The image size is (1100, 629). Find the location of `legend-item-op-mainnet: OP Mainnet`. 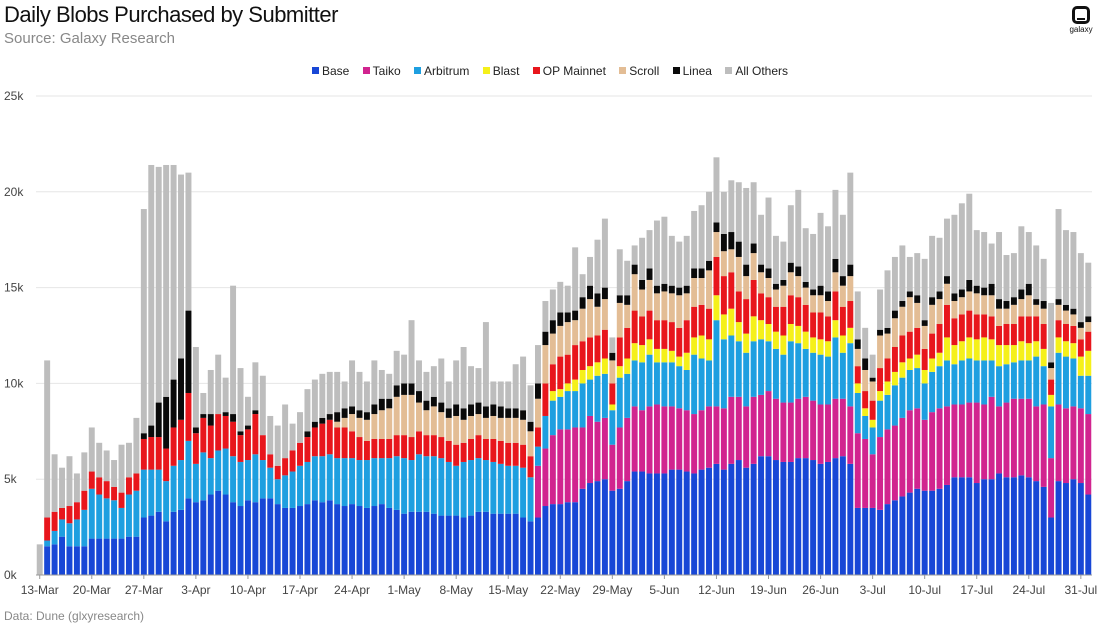

legend-item-op-mainnet: OP Mainnet is located at coordinates (569, 71).